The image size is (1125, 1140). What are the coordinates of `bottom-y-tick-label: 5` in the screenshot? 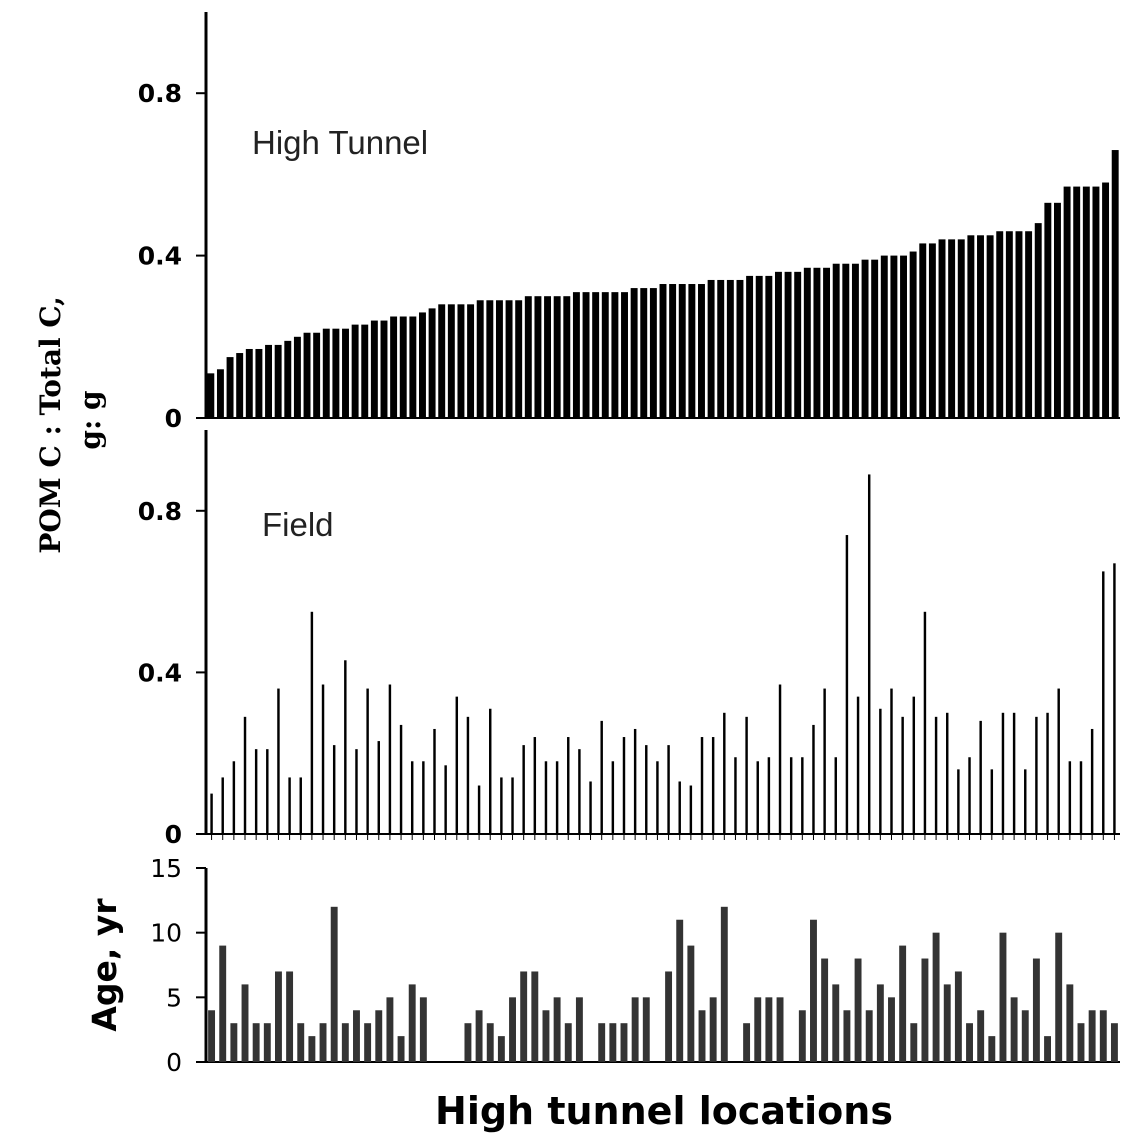 It's located at (174, 997).